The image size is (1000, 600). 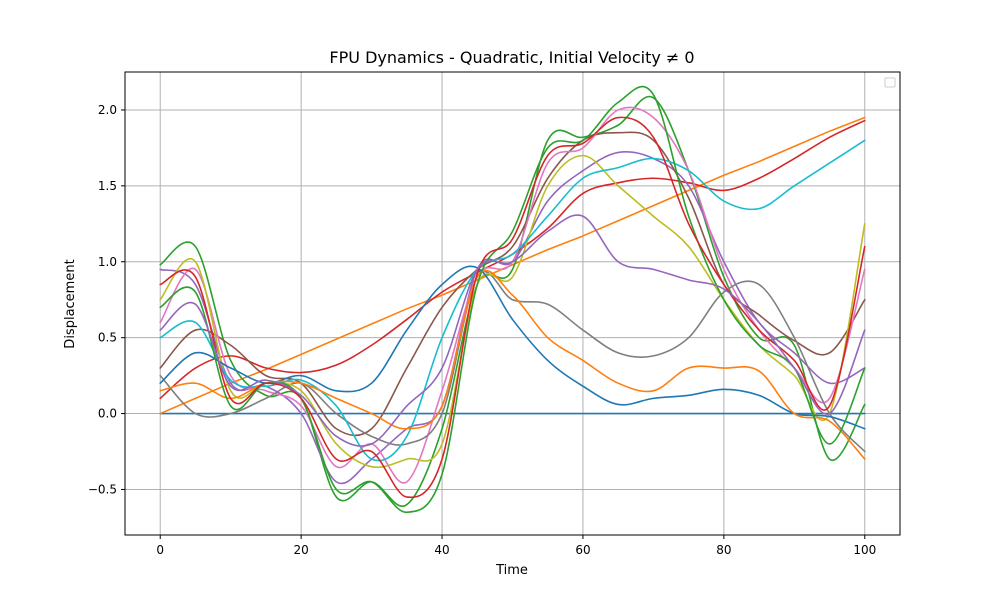 What do you see at coordinates (107, 414) in the screenshot?
I see `y-tick-label: 0.0` at bounding box center [107, 414].